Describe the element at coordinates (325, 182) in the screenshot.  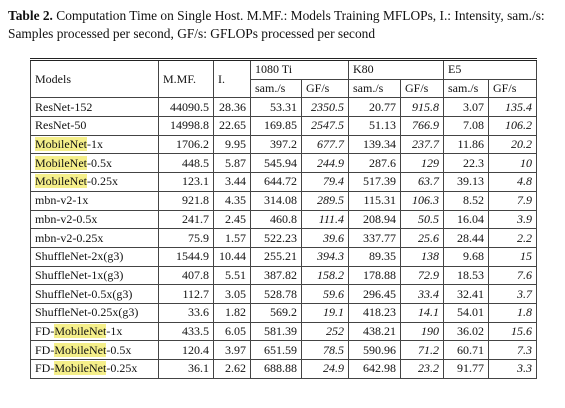
I see `cell: 79.4` at that location.